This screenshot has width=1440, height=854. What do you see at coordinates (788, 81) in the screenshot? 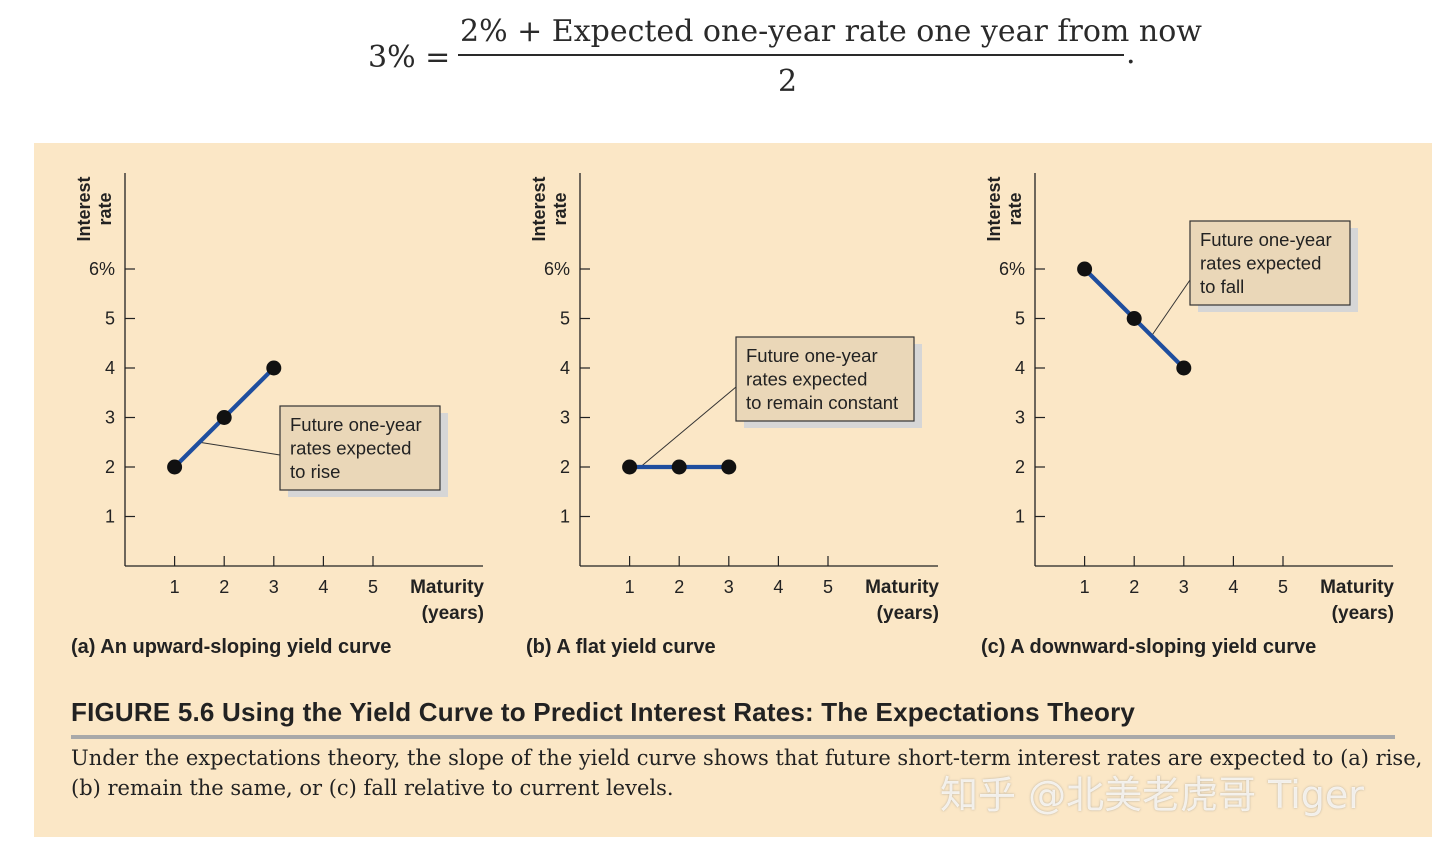
I see `equation-denominator: 2` at bounding box center [788, 81].